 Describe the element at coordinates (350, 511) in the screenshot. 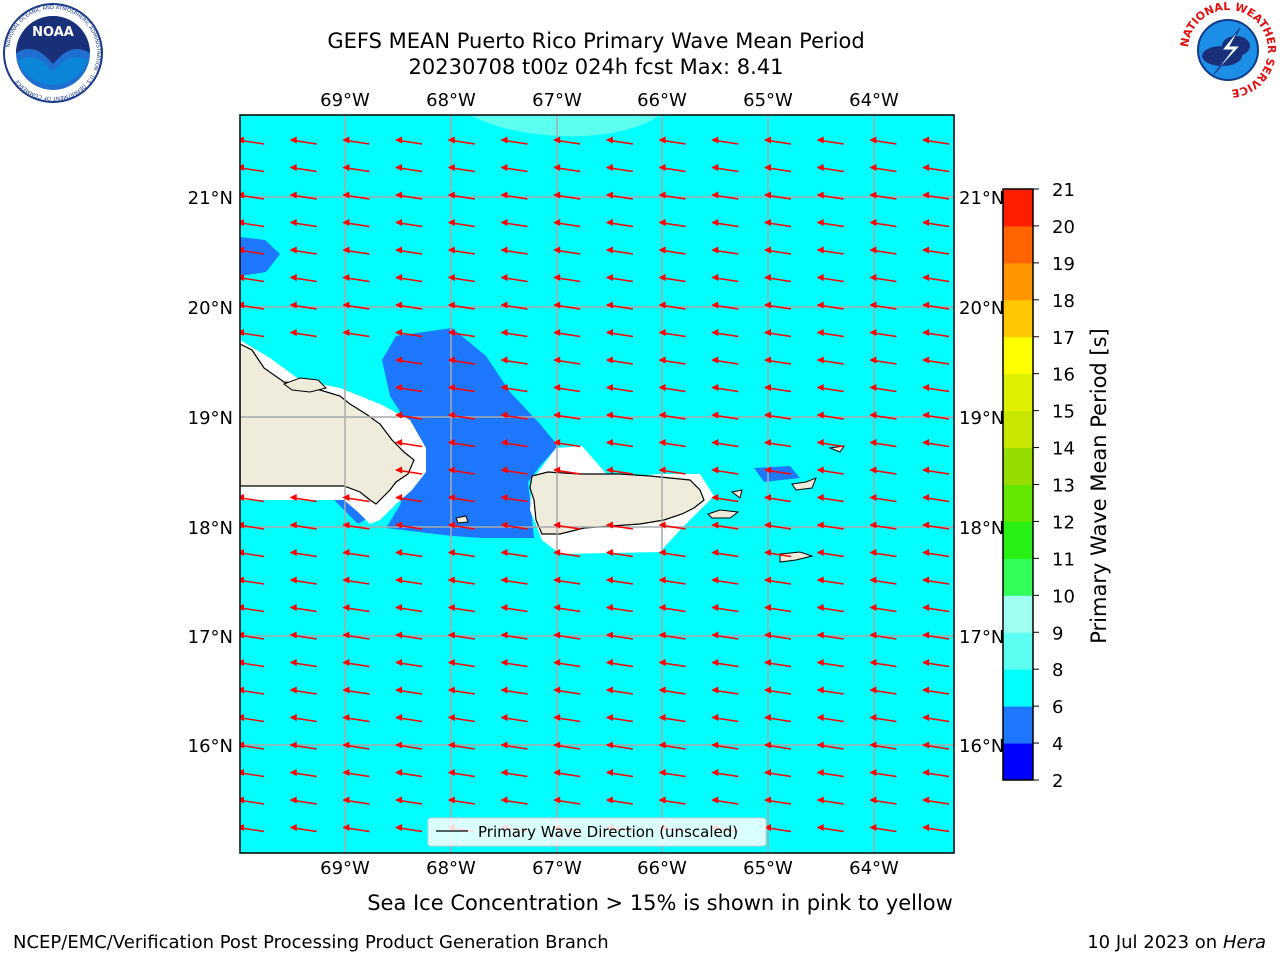

I see `period-contour-4-6-hisp-south` at that location.